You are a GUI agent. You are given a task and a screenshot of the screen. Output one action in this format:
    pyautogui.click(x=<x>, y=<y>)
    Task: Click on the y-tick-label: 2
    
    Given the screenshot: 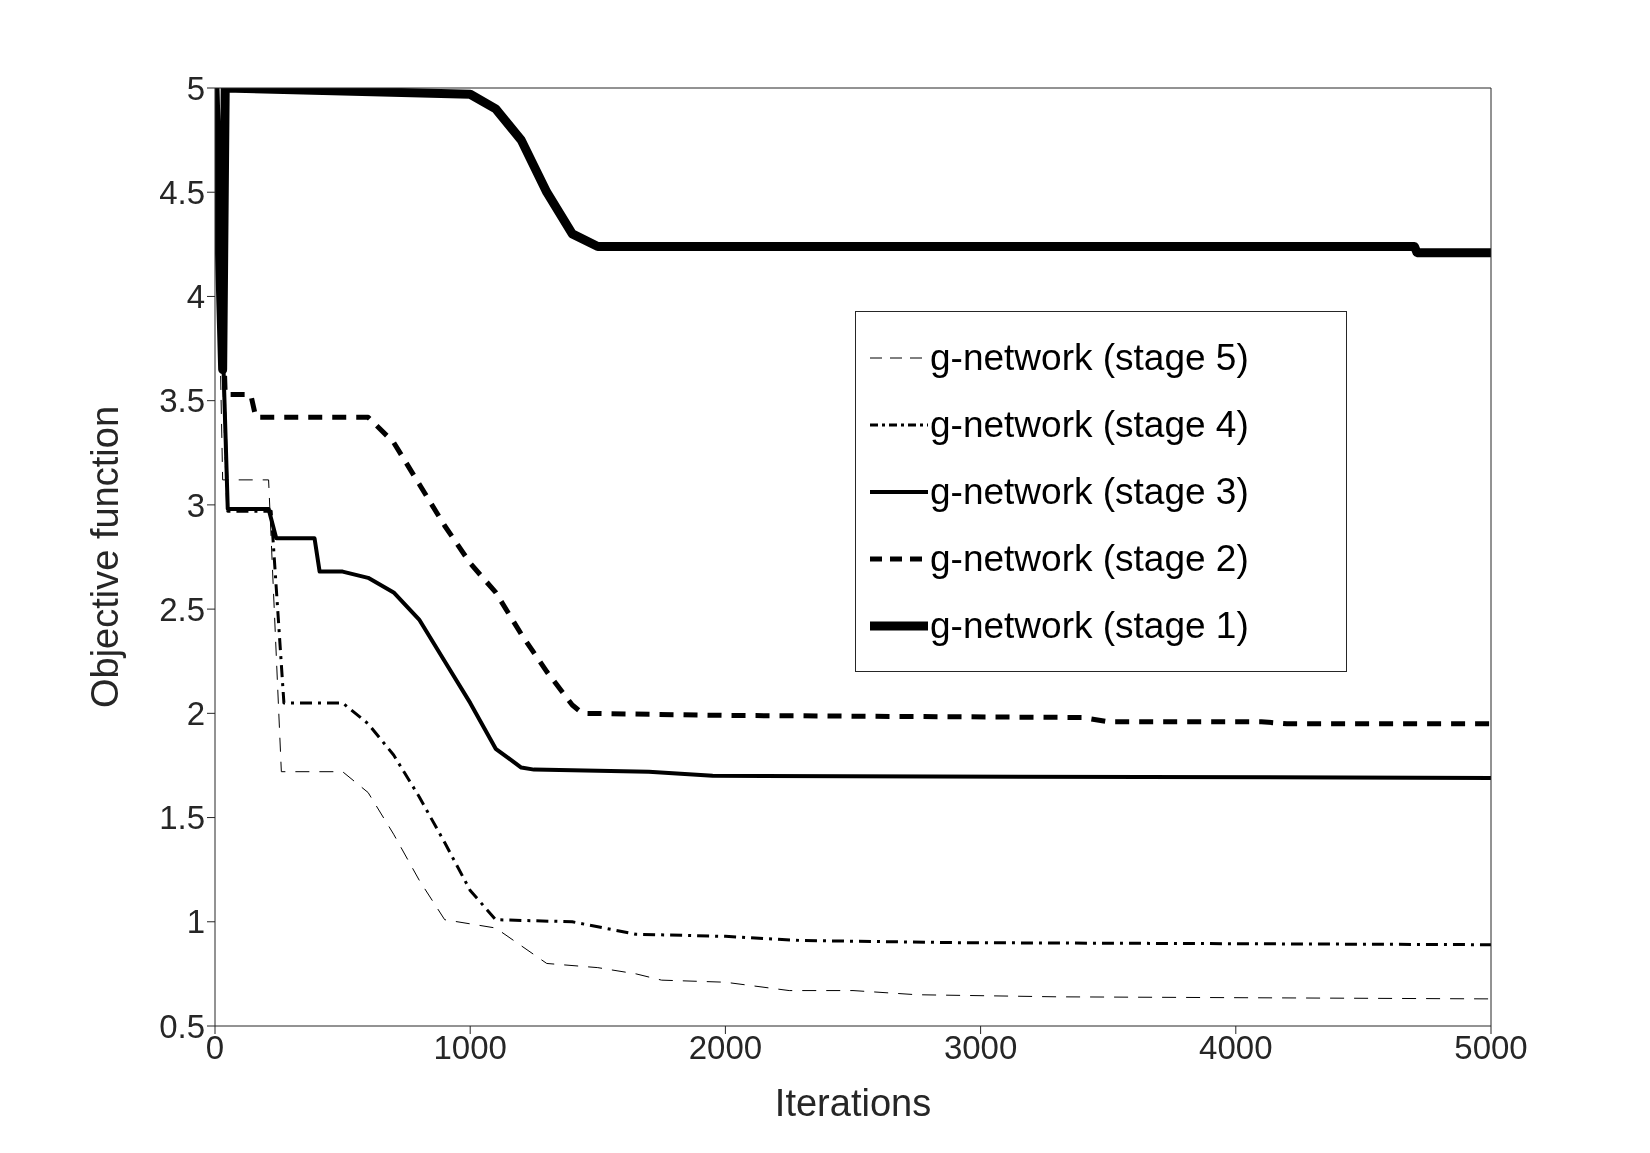 What is the action you would take?
    pyautogui.click(x=195, y=714)
    